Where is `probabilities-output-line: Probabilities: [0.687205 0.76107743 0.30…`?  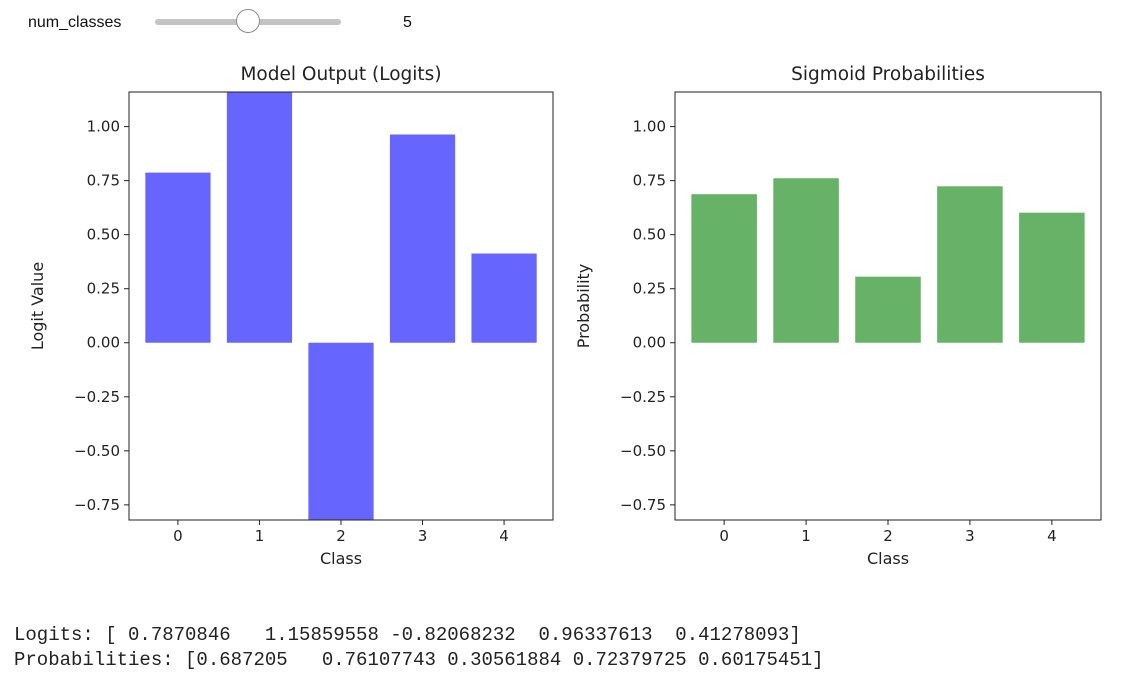
probabilities-output-line: Probabilities: [0.687205 0.76107743 0.30… is located at coordinates (419, 660).